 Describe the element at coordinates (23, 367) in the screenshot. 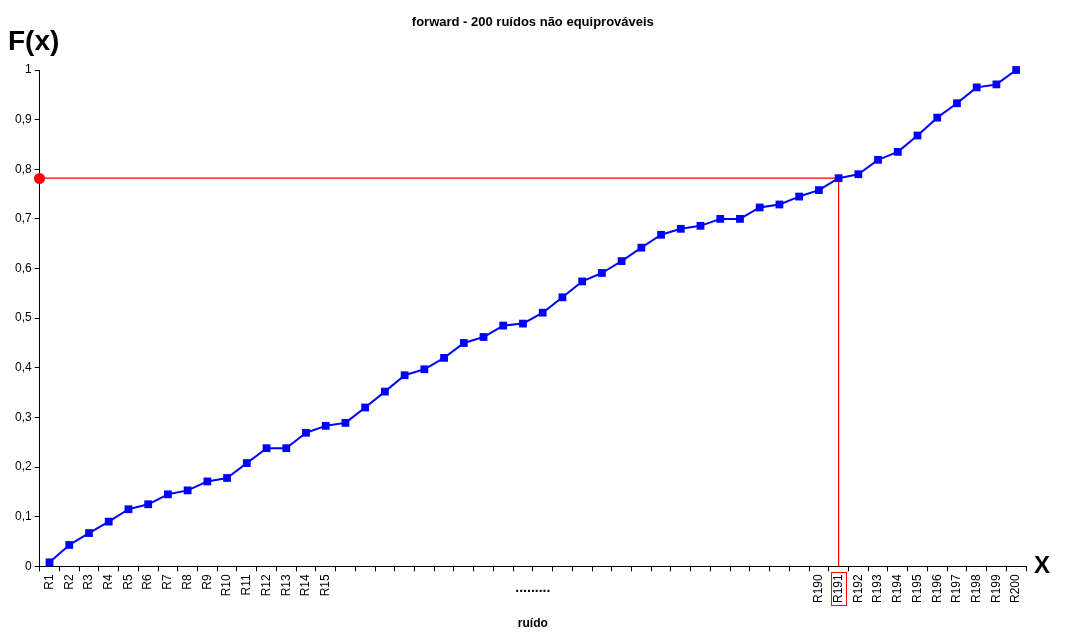

I see `y-tick-label: 0,4` at that location.